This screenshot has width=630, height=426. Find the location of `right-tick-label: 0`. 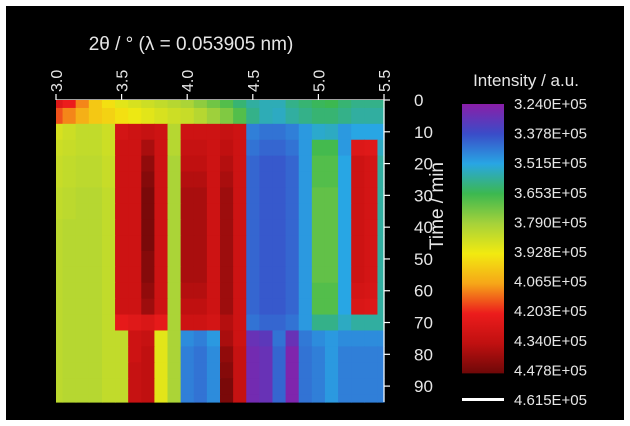

right-tick-label: 0 is located at coordinates (418, 100).